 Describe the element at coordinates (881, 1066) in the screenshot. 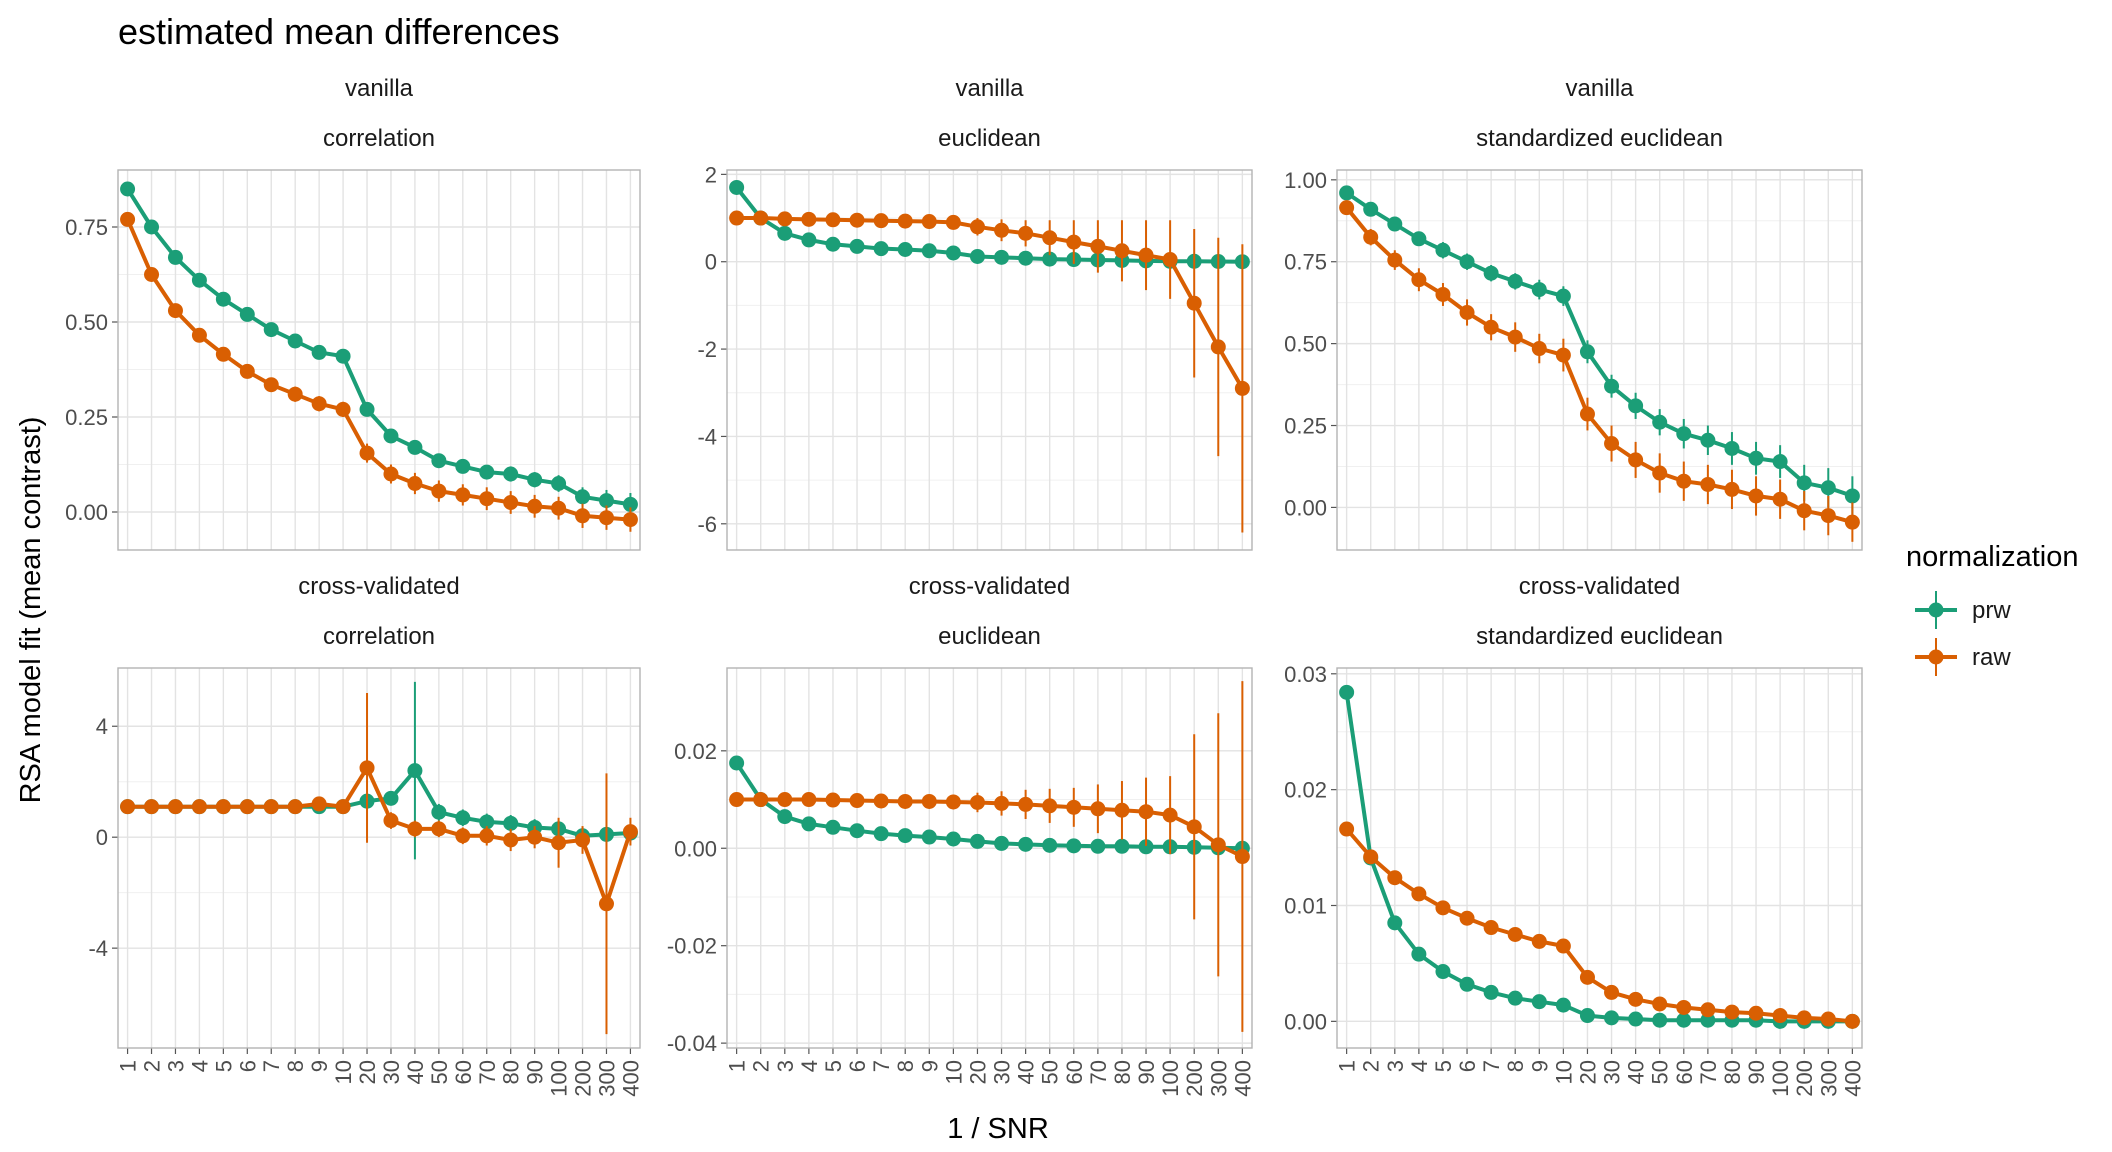

I see `x-tick-label: 7` at that location.